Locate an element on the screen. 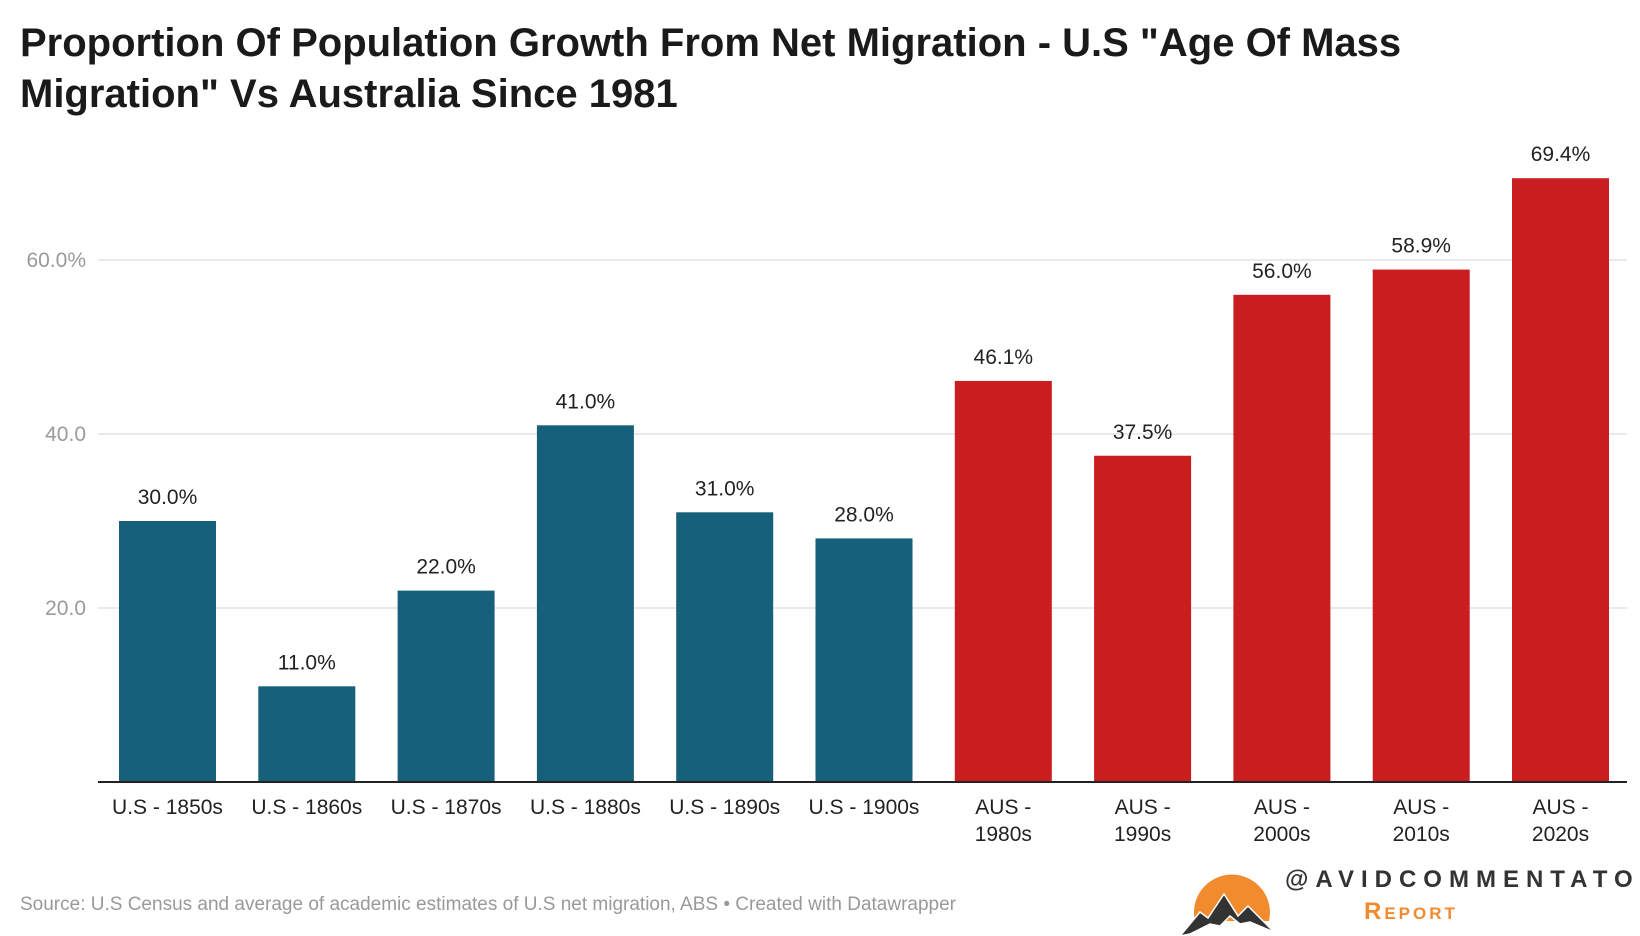 The height and width of the screenshot is (936, 1640). mountain-sun-logo-icon is located at coordinates (1227, 905).